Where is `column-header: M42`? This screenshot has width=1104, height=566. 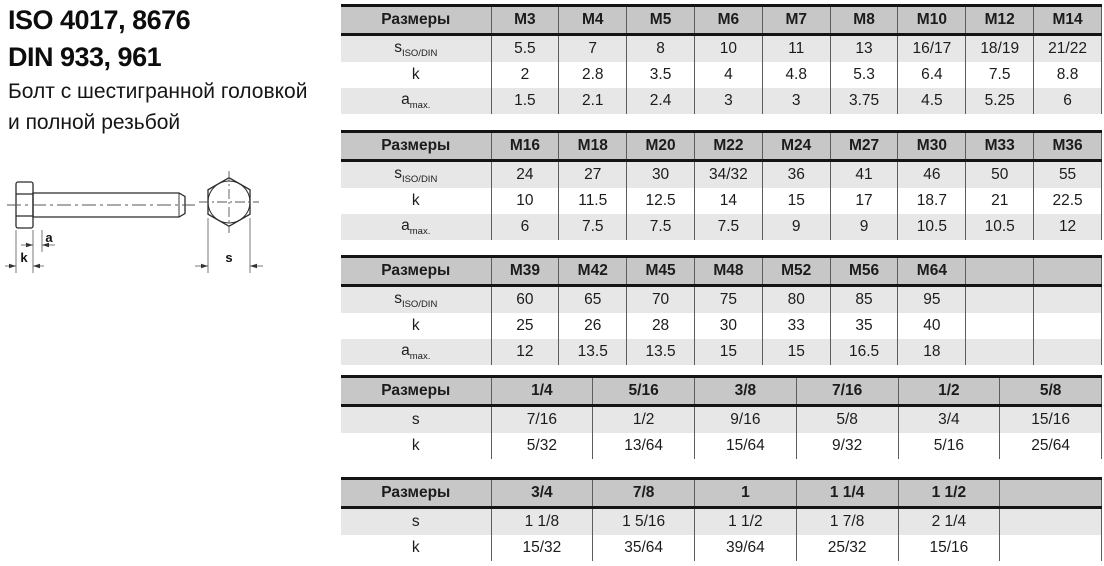
column-header: M42 is located at coordinates (592, 271).